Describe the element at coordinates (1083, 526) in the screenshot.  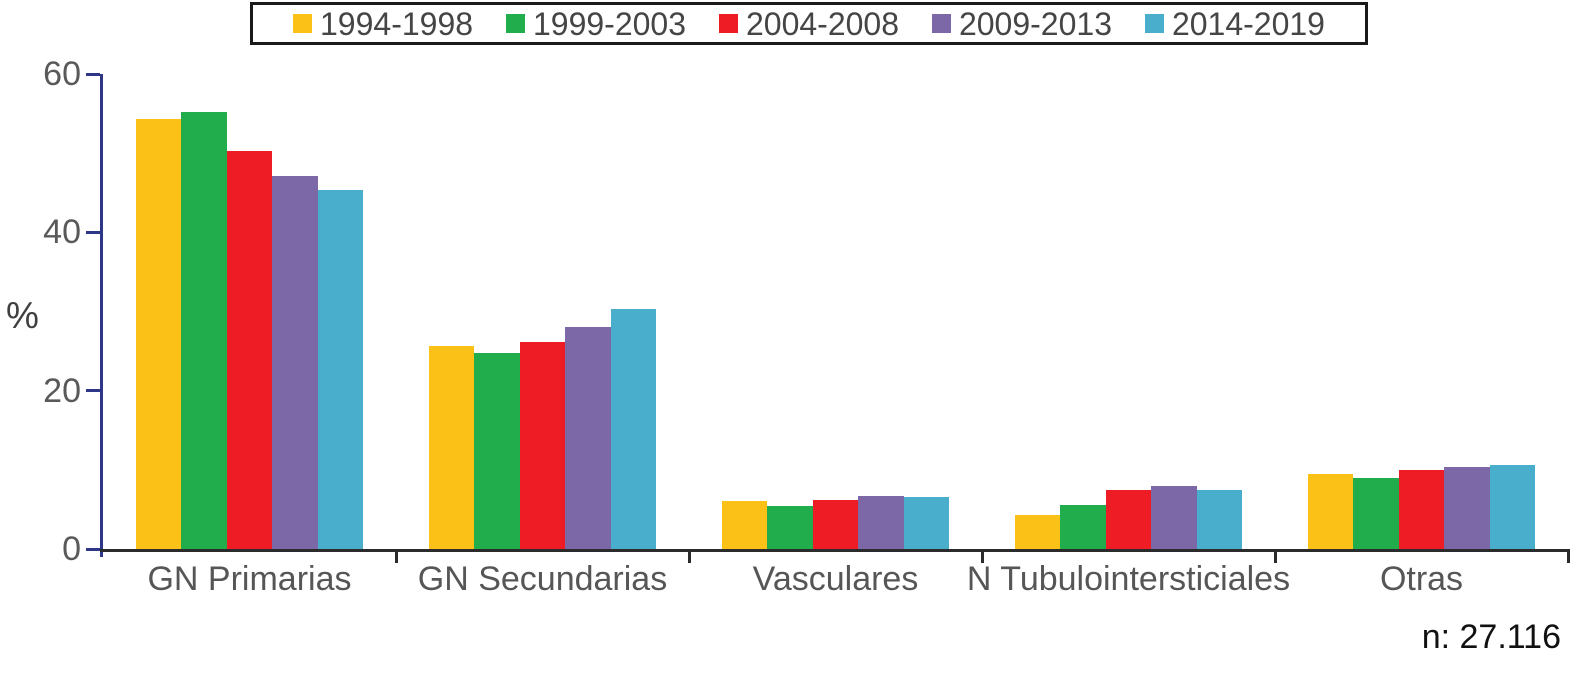
I see `bar-1999-2003-n-tubulointersticiales` at that location.